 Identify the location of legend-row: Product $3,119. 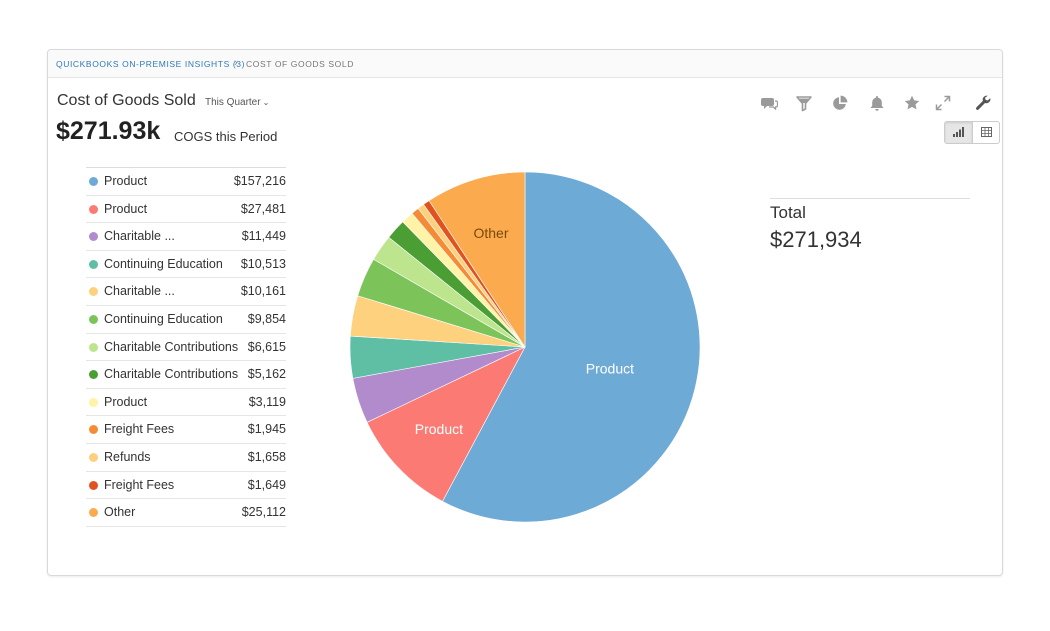
(186, 403).